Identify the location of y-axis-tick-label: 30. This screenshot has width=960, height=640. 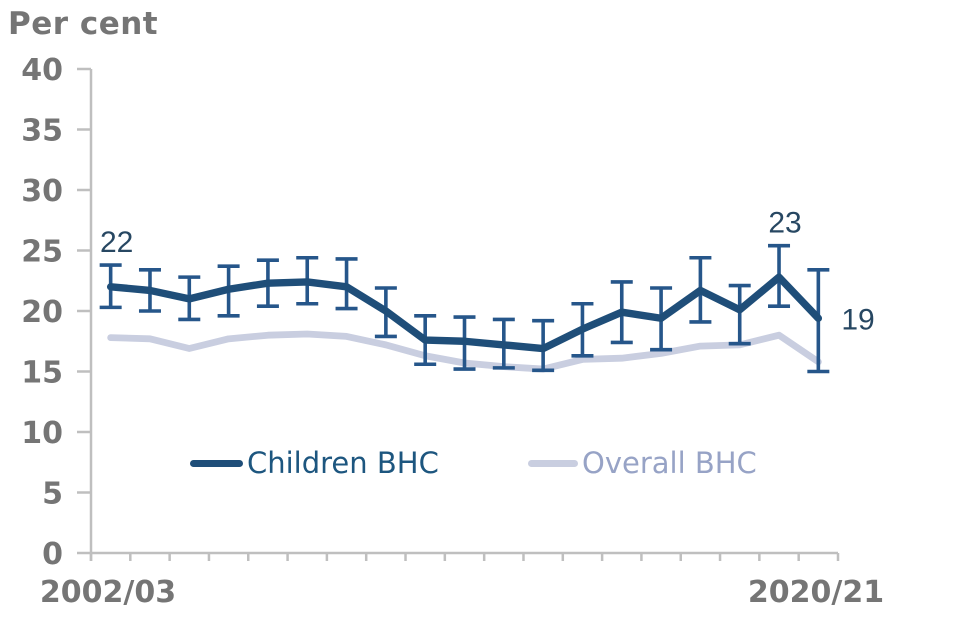
(42, 191).